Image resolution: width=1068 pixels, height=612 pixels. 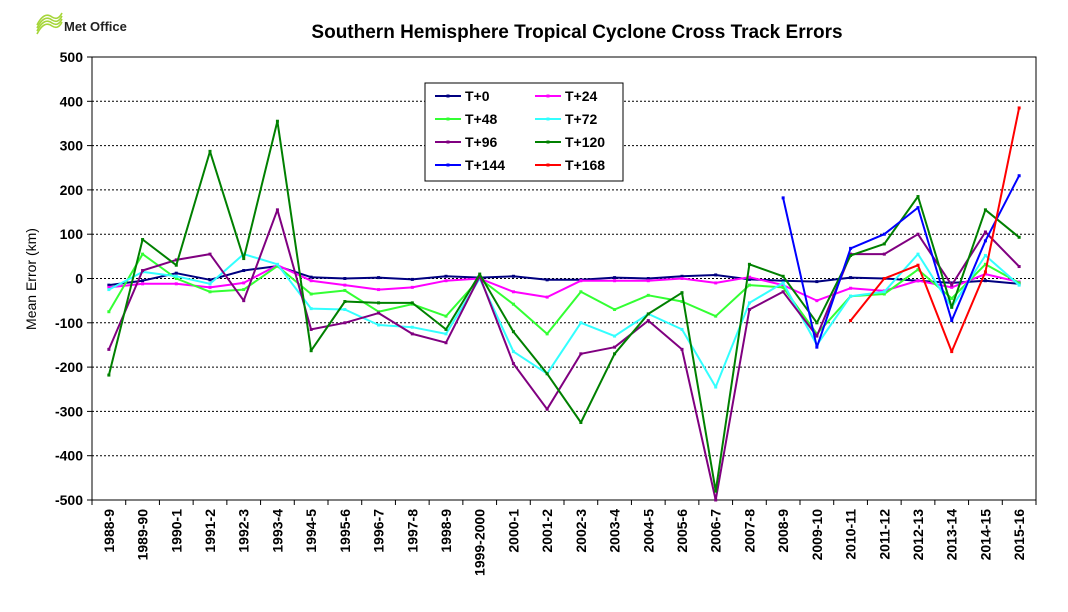 I want to click on x-tick-label: 2013-14, so click(x=952, y=535).